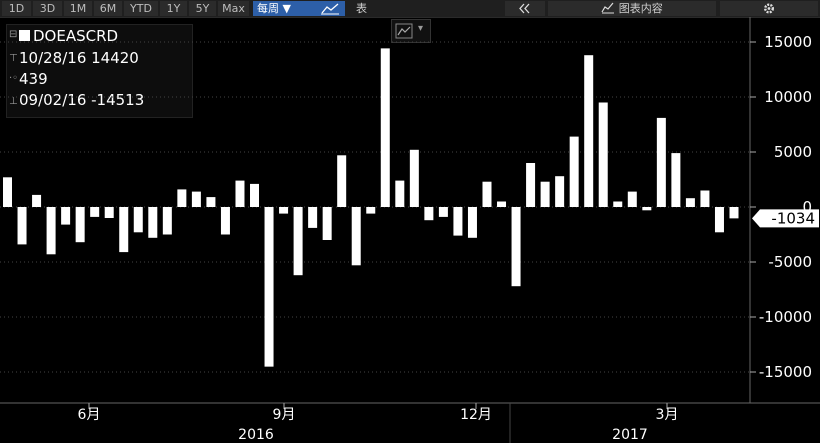 The height and width of the screenshot is (443, 820). I want to click on chart-type-selector: ▾, so click(411, 31).